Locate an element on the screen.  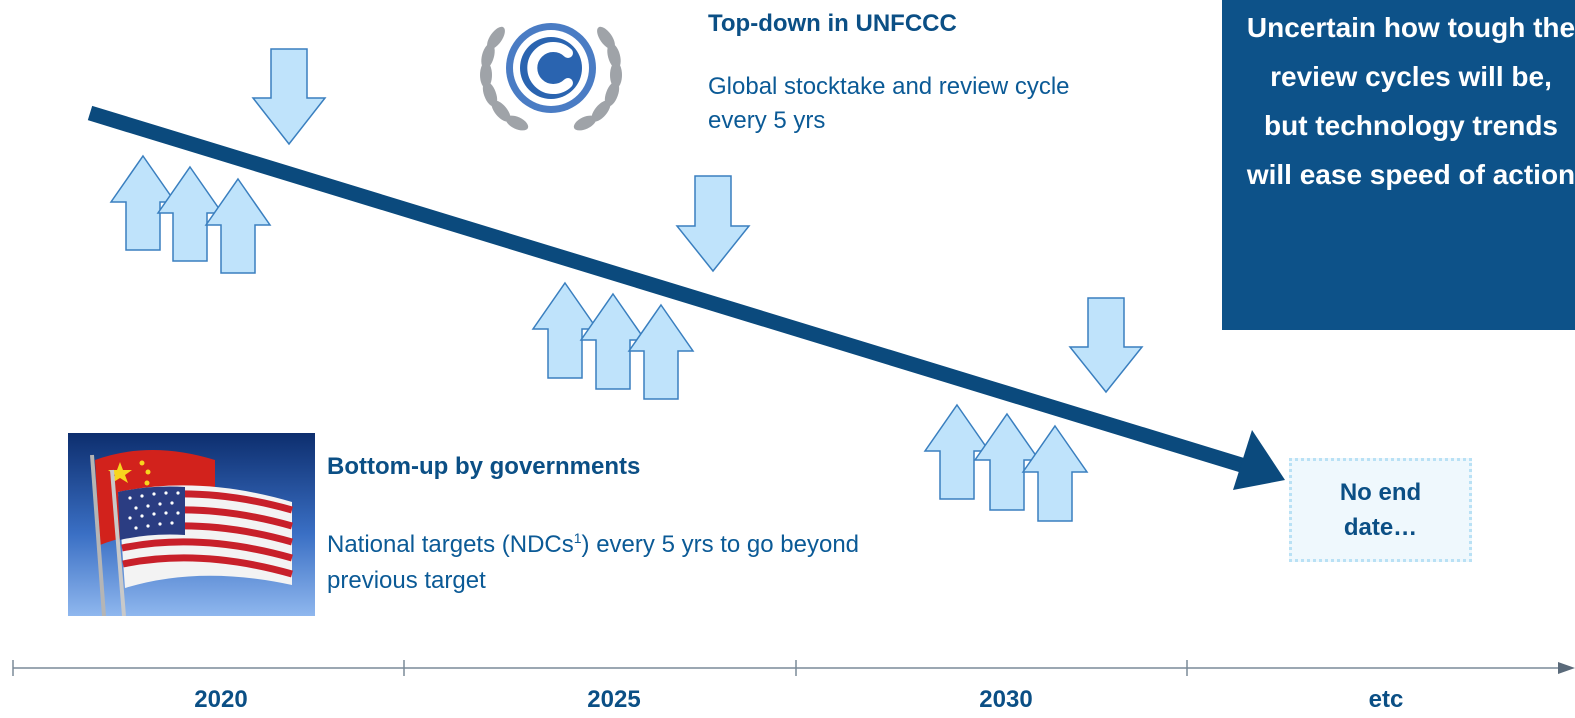
flags-image is located at coordinates (191, 524).